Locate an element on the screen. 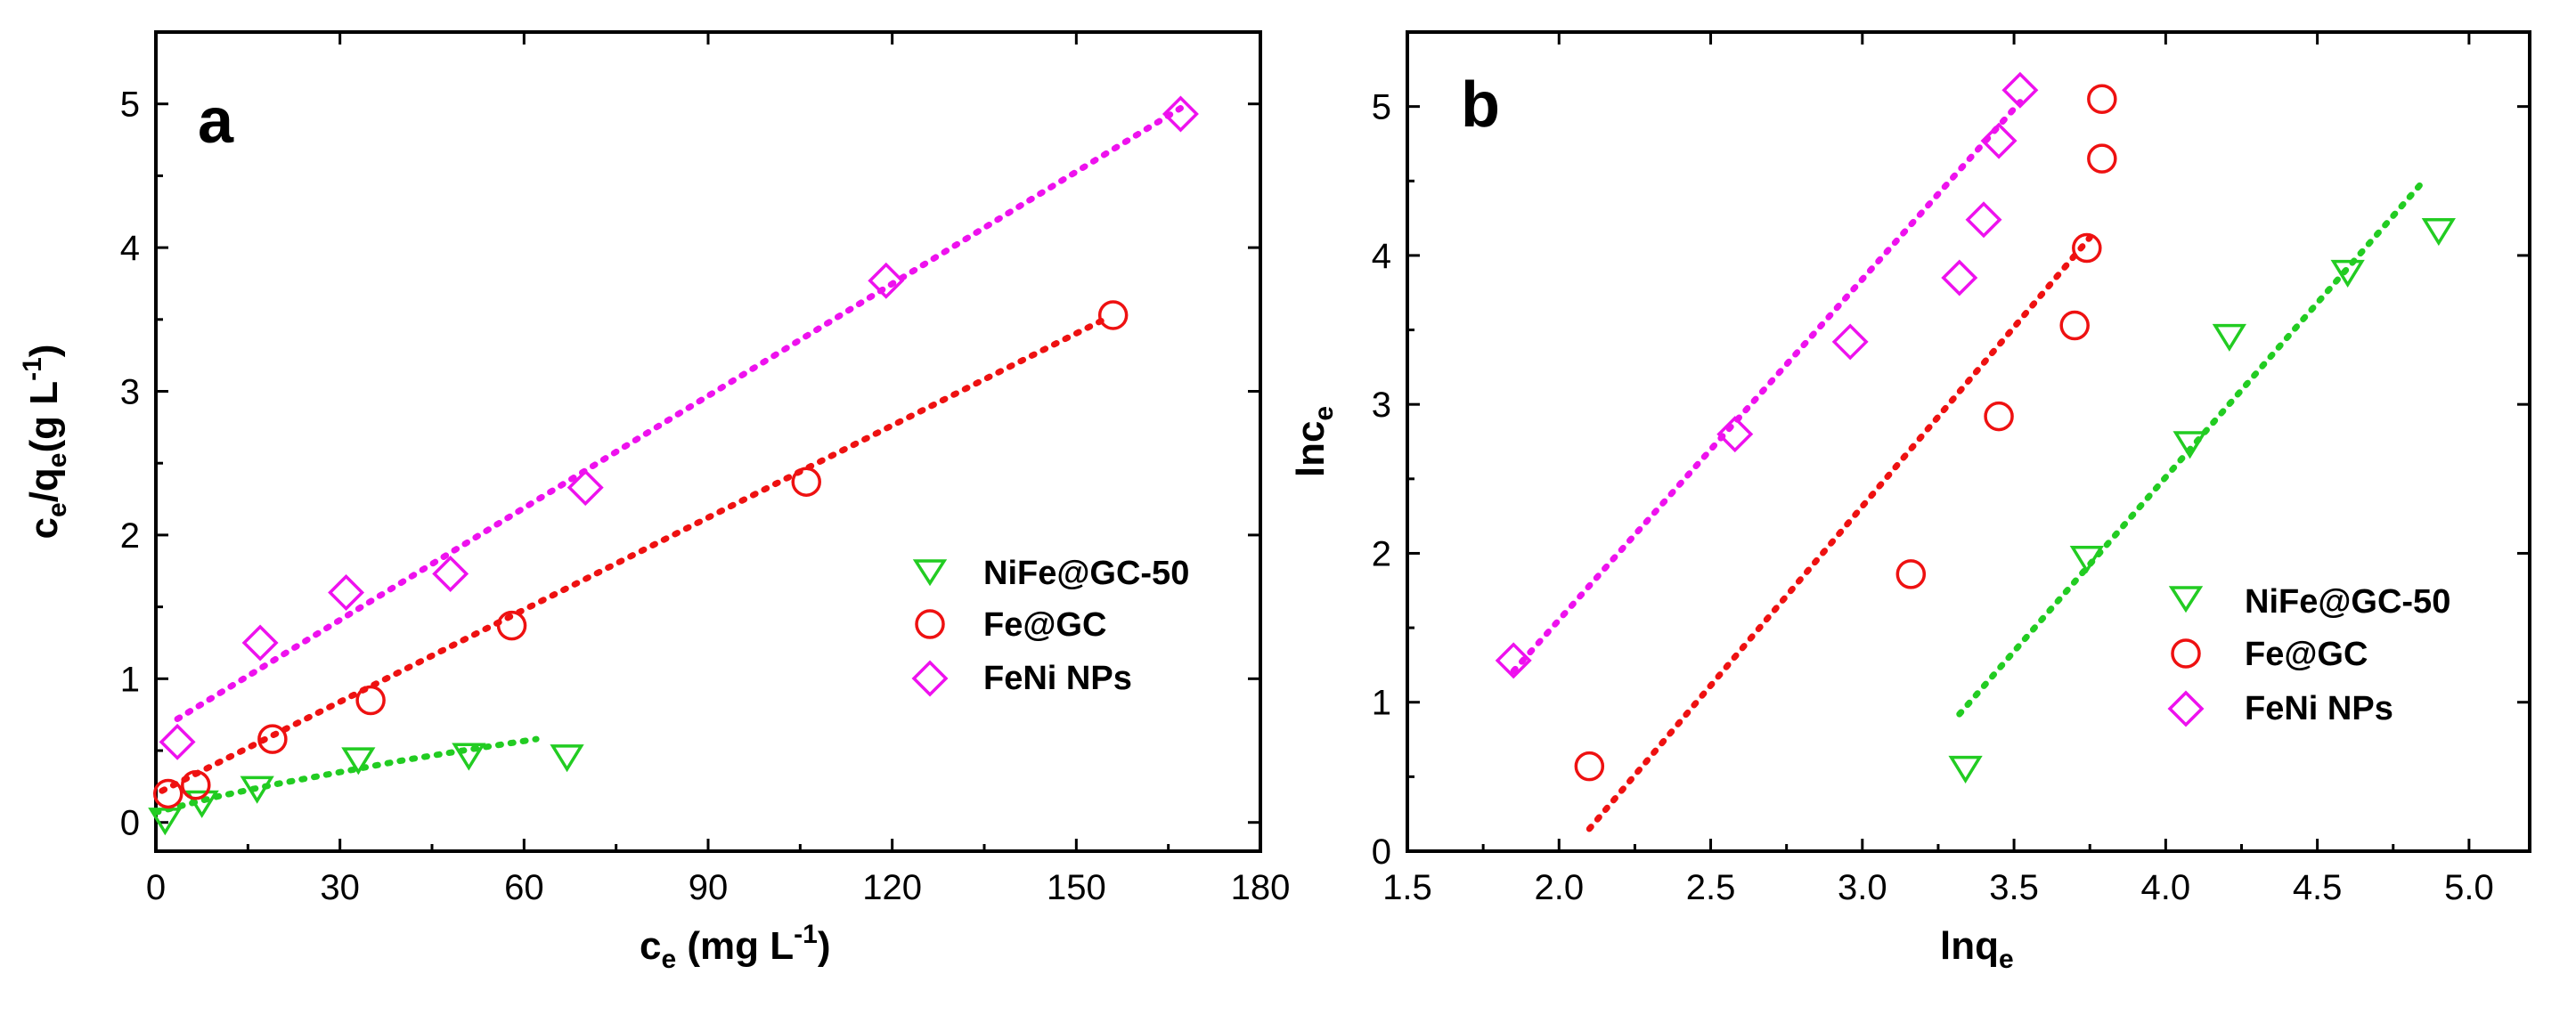  panel-a-legend-entry-nife: NiFe@GC-50 is located at coordinates (1050, 573).